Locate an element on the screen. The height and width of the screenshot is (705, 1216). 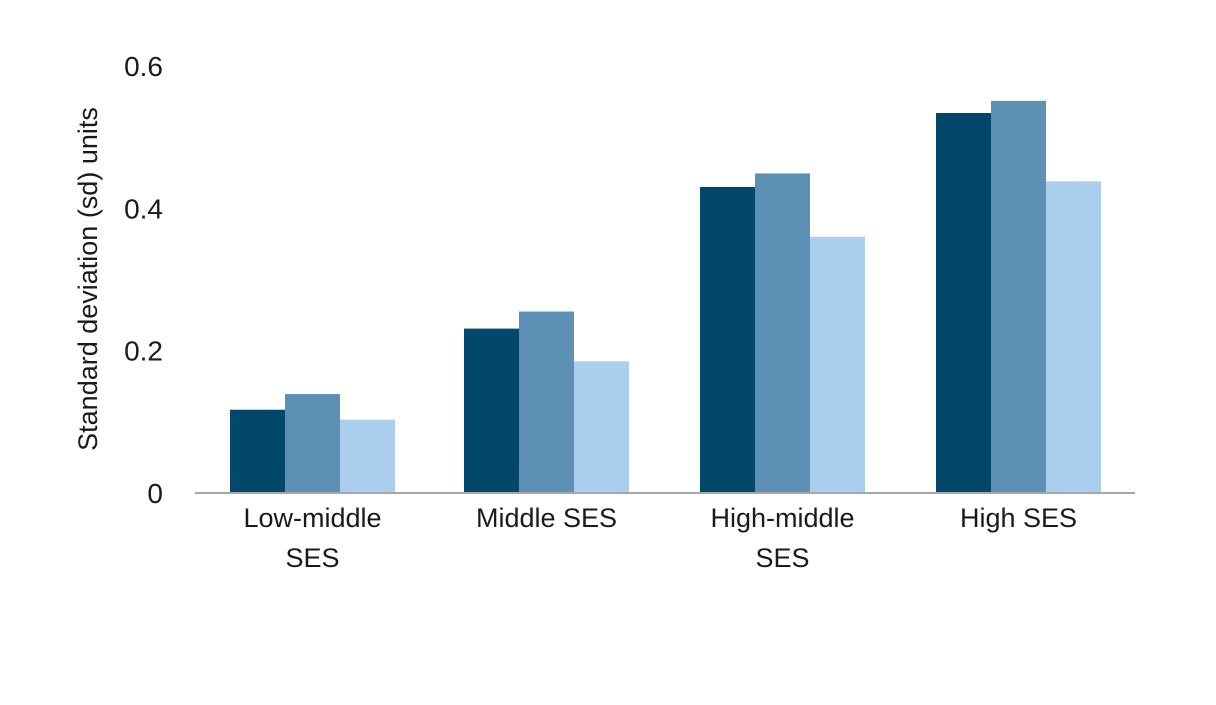
x-category-label: High-middle is located at coordinates (782, 518).